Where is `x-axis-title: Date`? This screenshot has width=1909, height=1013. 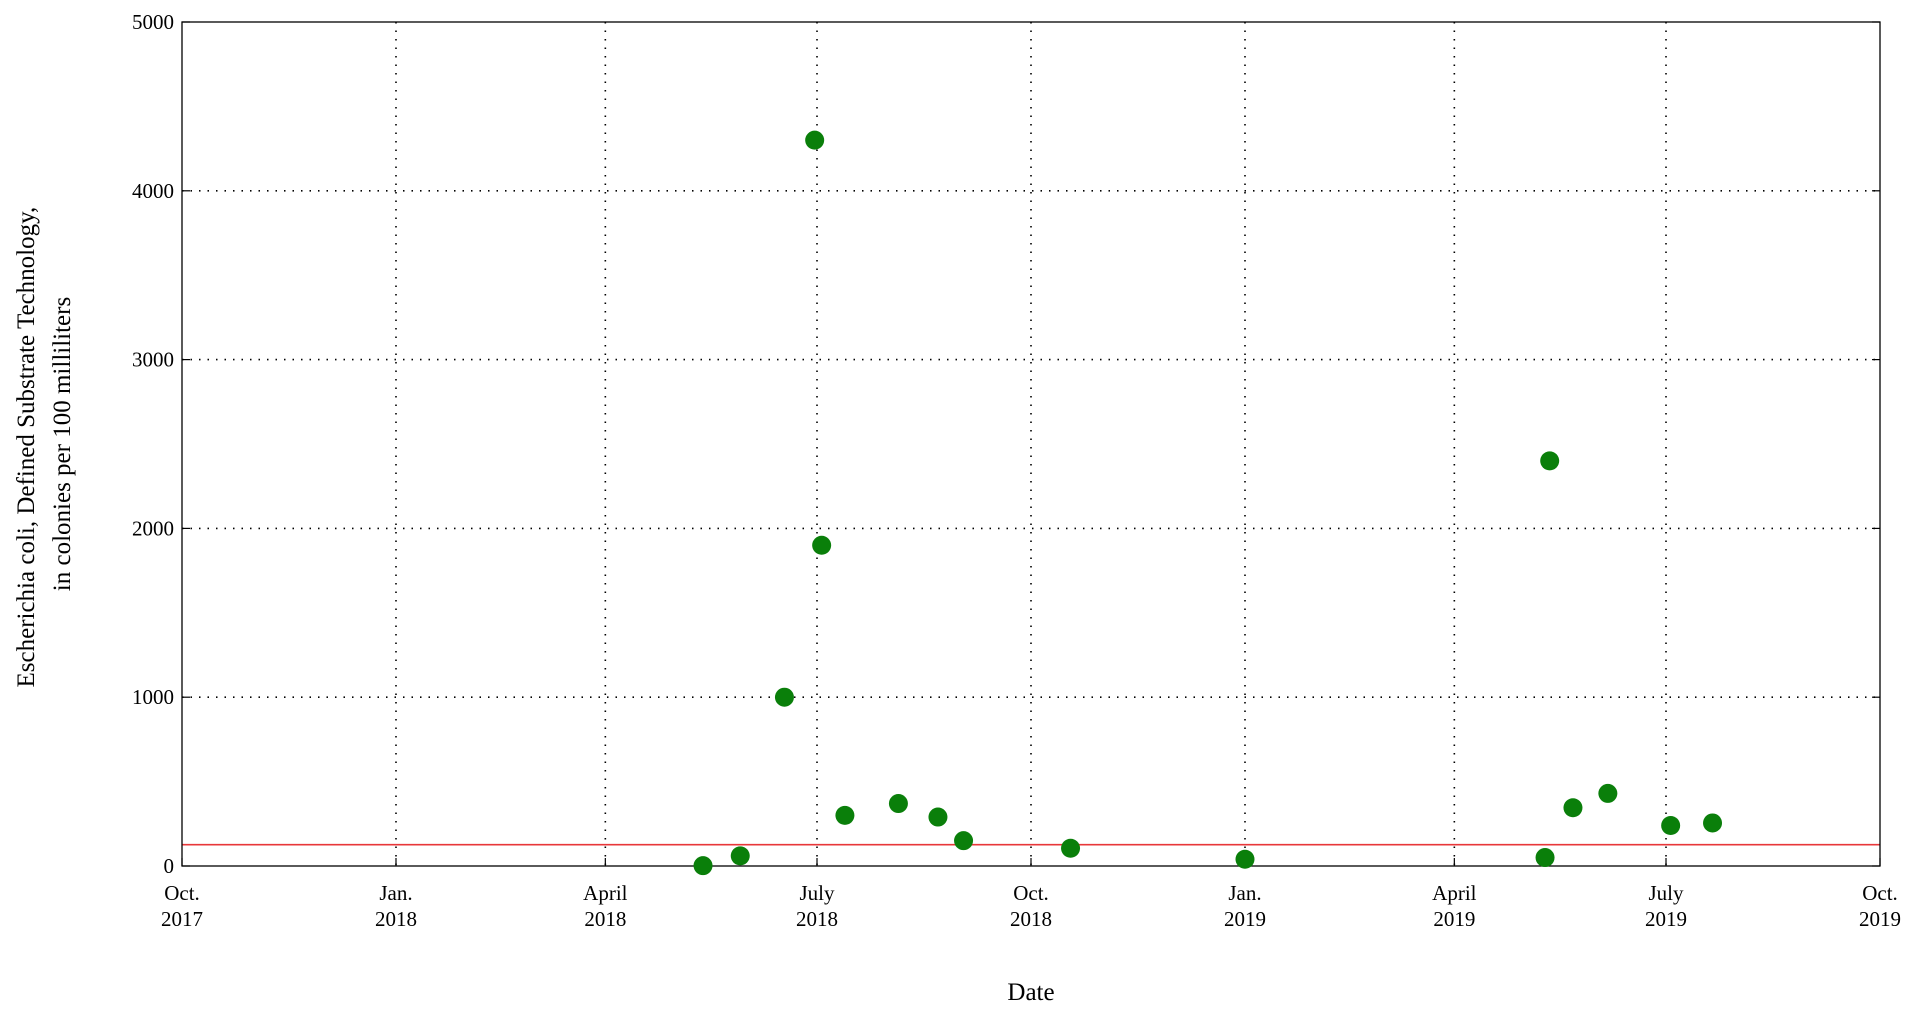
x-axis-title: Date is located at coordinates (1030, 992).